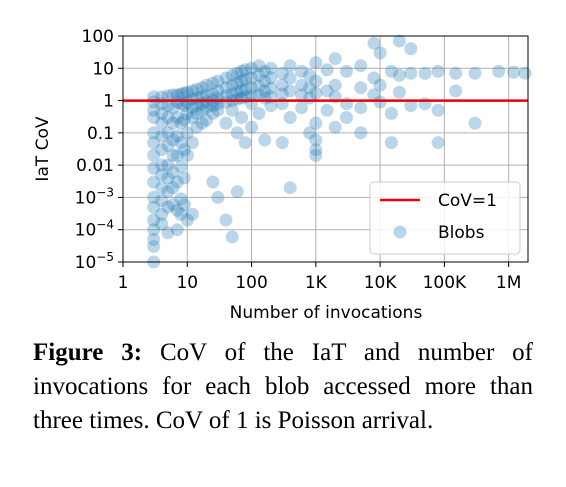  I want to click on y-tick-label: 0.1, so click(100, 134).